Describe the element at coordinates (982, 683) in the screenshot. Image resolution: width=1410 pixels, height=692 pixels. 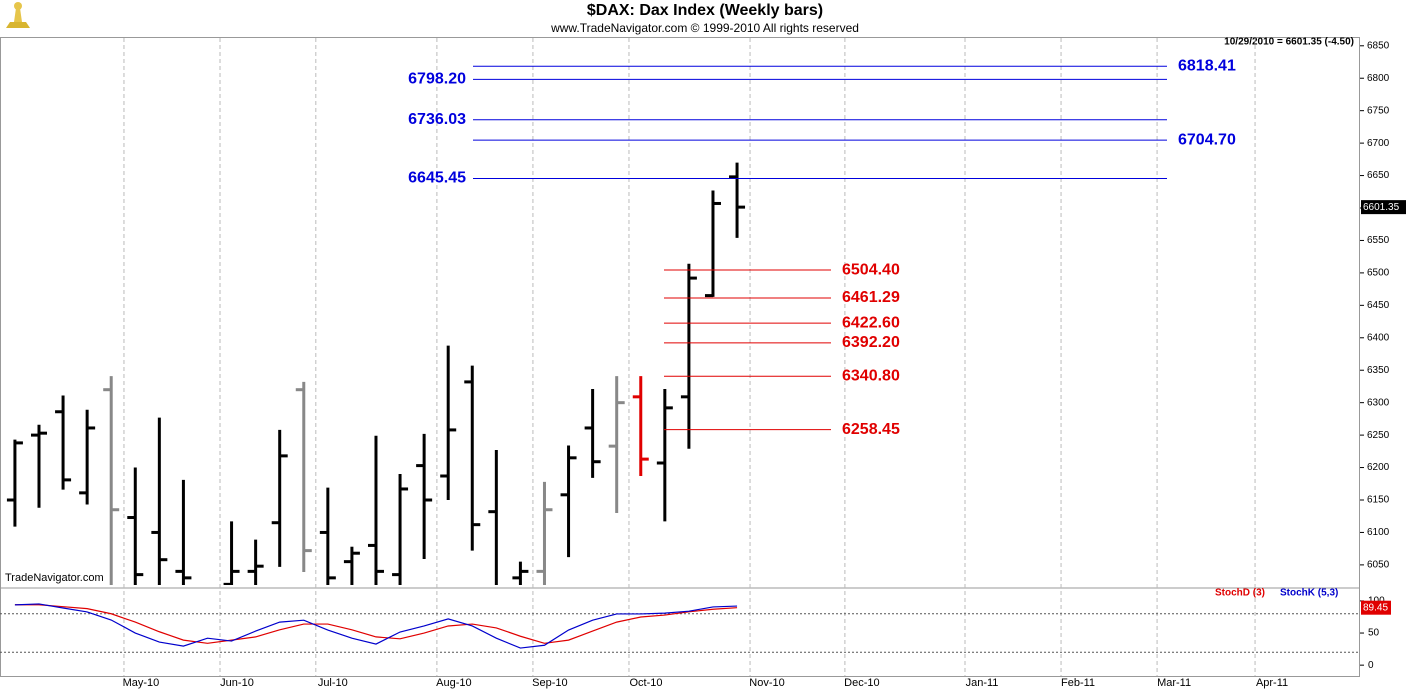
I see `x-tick-label: Jan-11` at that location.